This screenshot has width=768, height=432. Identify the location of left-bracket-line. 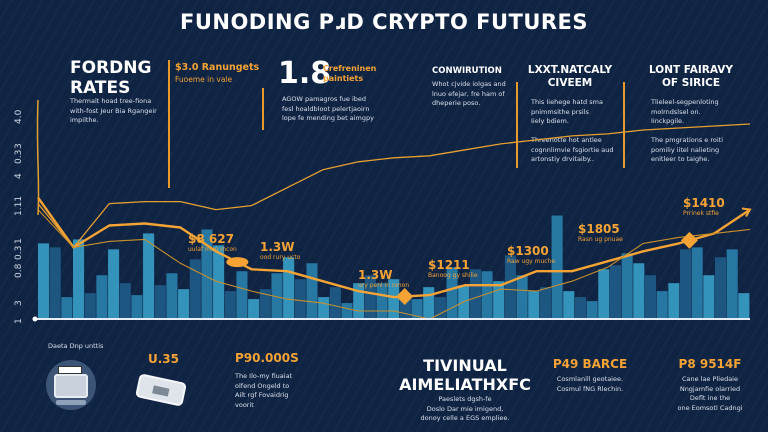
(38, 157).